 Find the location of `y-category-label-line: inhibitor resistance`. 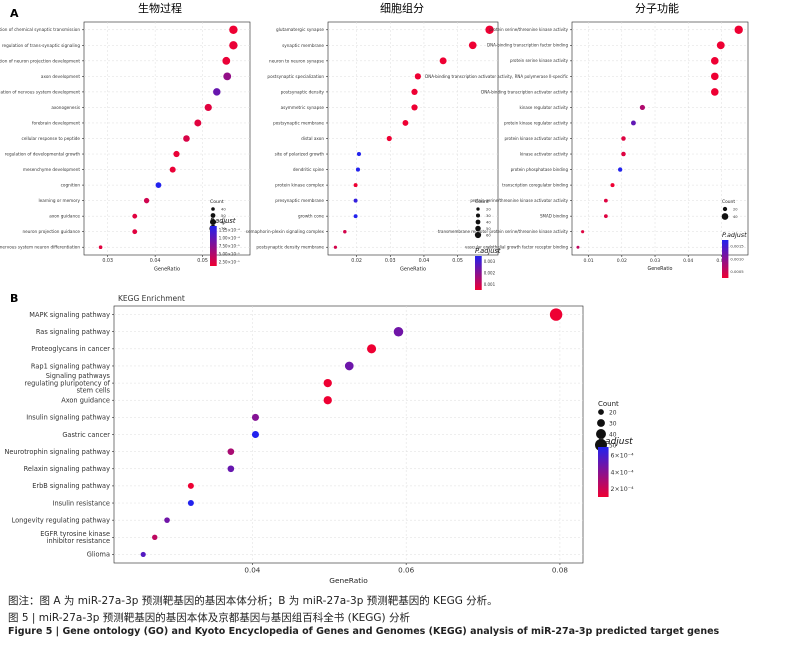

y-category-label-line: inhibitor resistance is located at coordinates (78, 541).